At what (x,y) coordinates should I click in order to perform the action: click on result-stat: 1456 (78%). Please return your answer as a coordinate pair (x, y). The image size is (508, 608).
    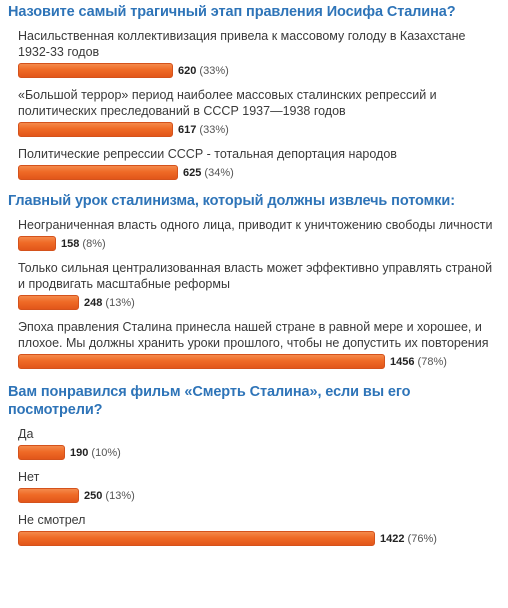
    Looking at the image, I should click on (418, 362).